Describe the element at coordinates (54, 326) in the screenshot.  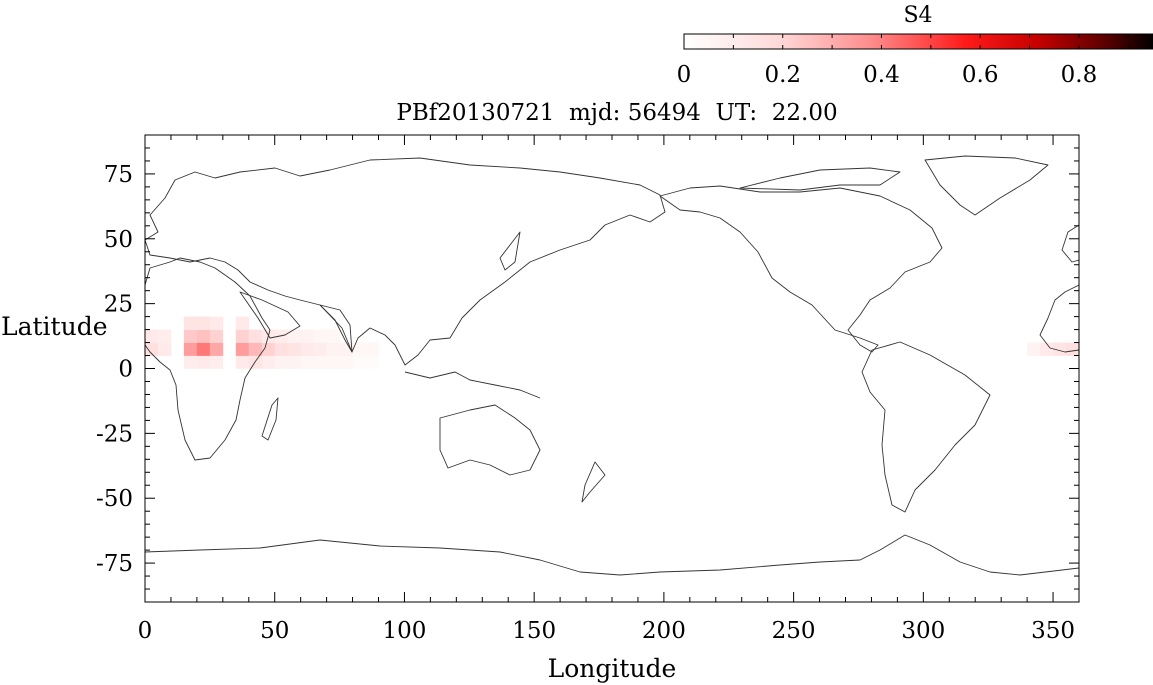
I see `y-axis-label: Latitude` at that location.